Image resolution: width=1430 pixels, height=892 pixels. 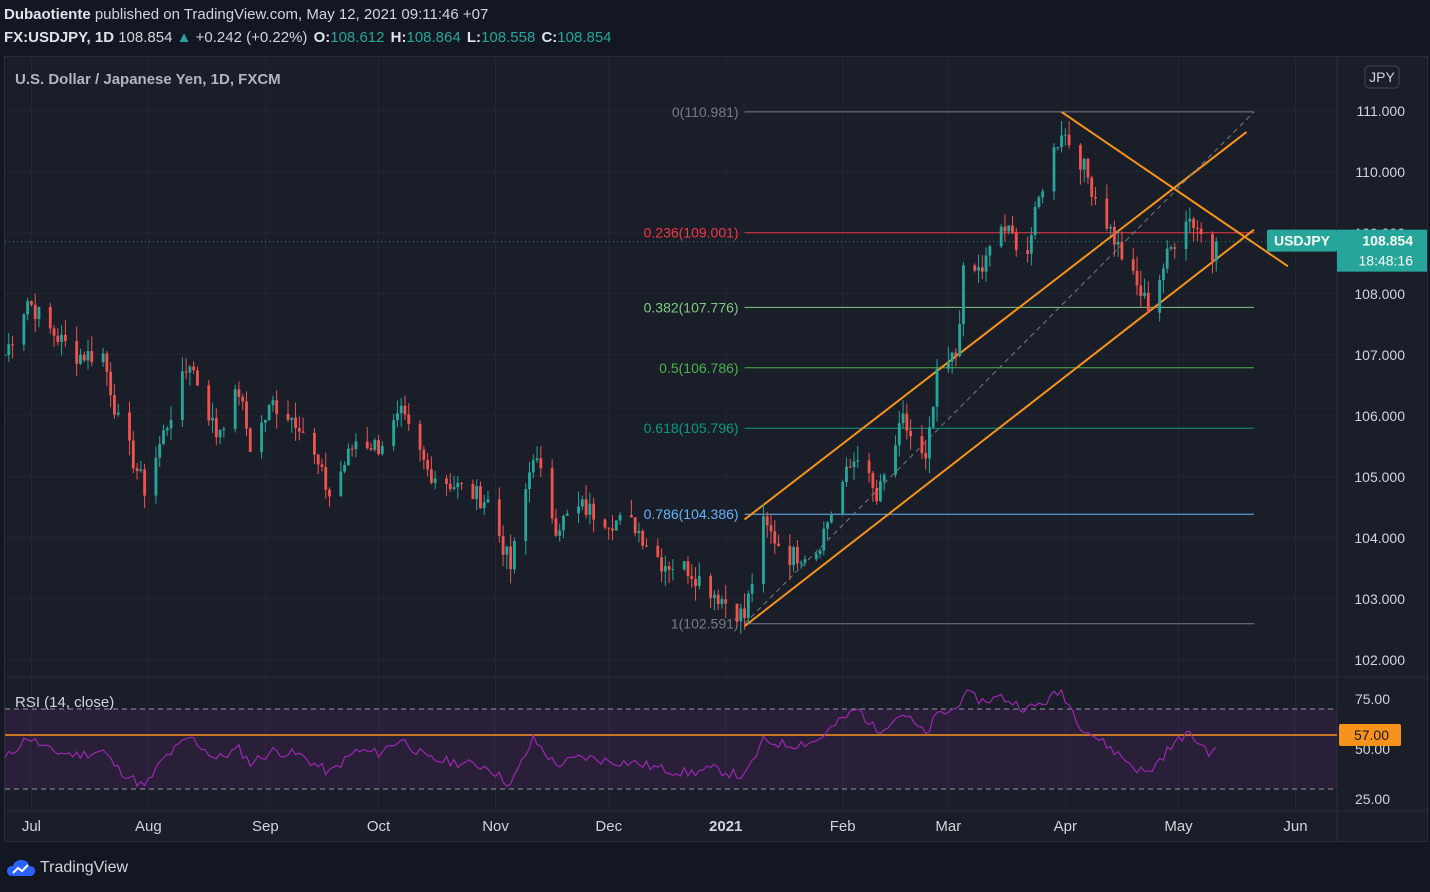 What do you see at coordinates (1380, 111) in the screenshot?
I see `price-tick-label: 111.000` at bounding box center [1380, 111].